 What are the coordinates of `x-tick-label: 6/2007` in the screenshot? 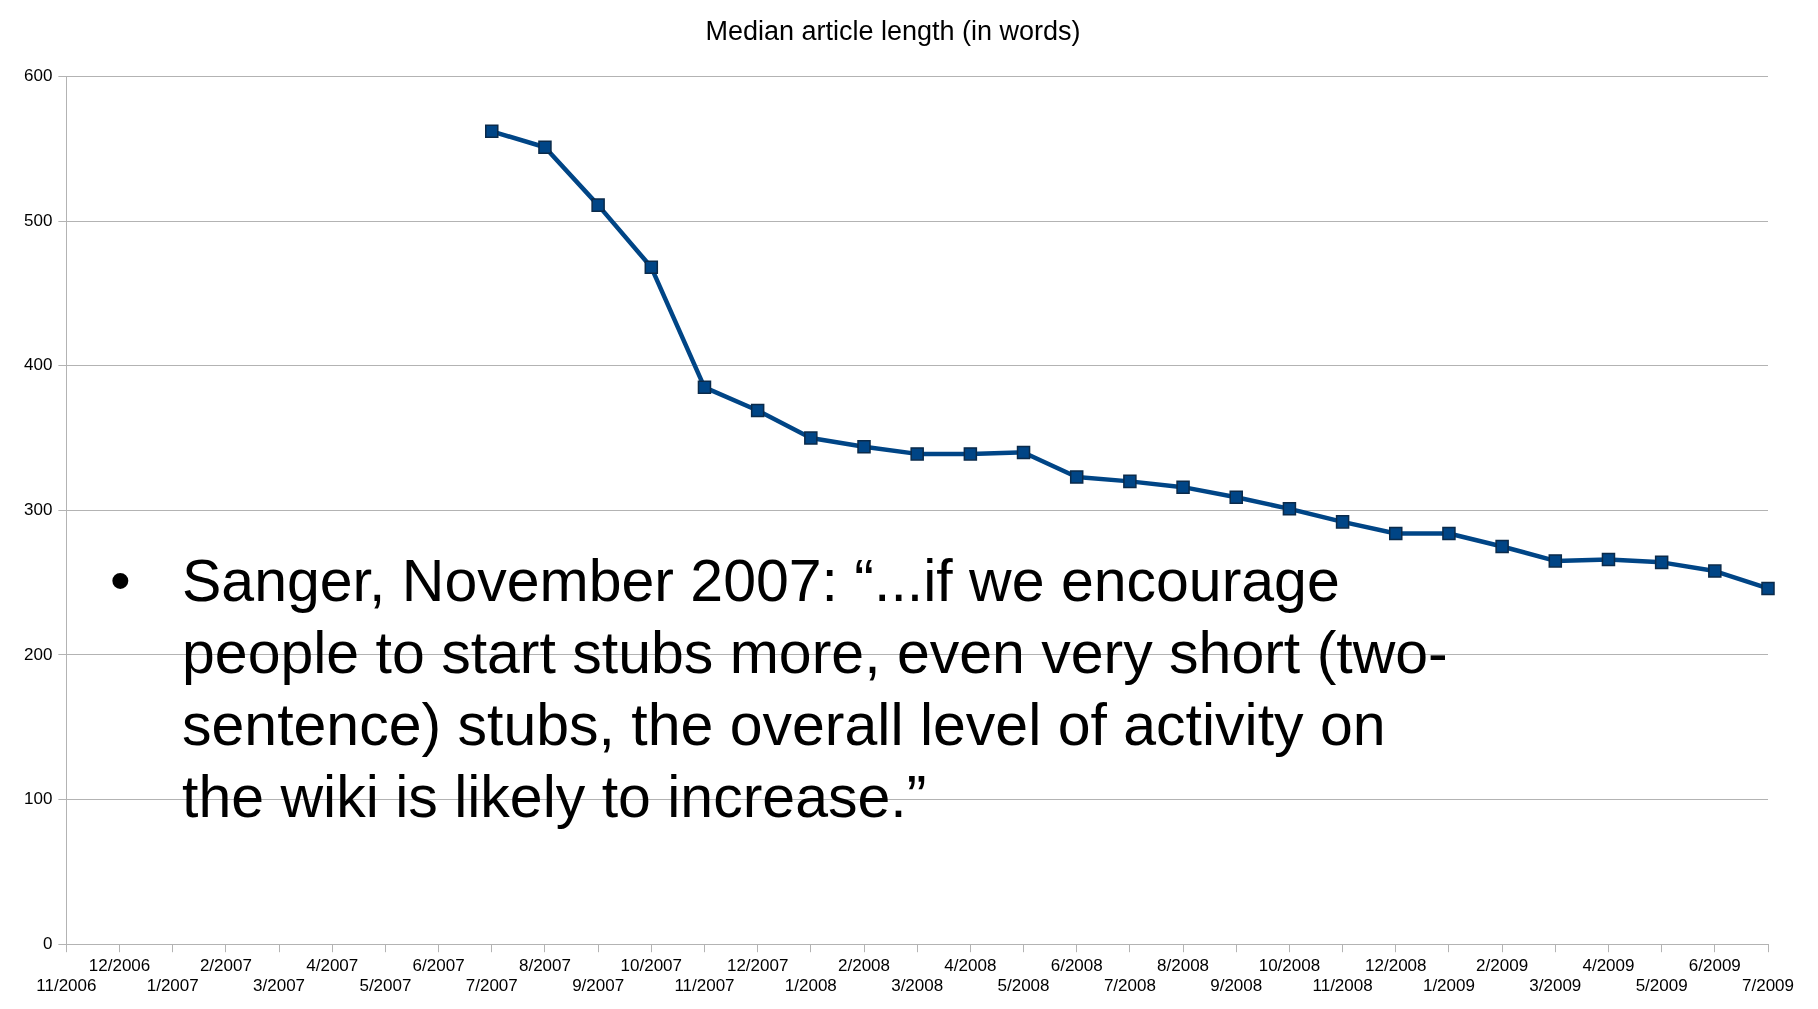 It's located at (438, 966).